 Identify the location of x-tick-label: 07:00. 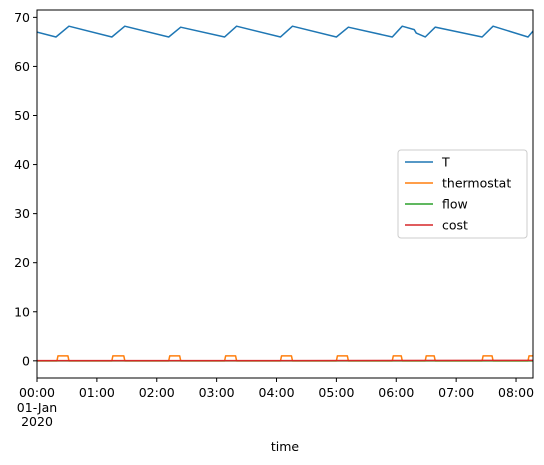
(456, 392).